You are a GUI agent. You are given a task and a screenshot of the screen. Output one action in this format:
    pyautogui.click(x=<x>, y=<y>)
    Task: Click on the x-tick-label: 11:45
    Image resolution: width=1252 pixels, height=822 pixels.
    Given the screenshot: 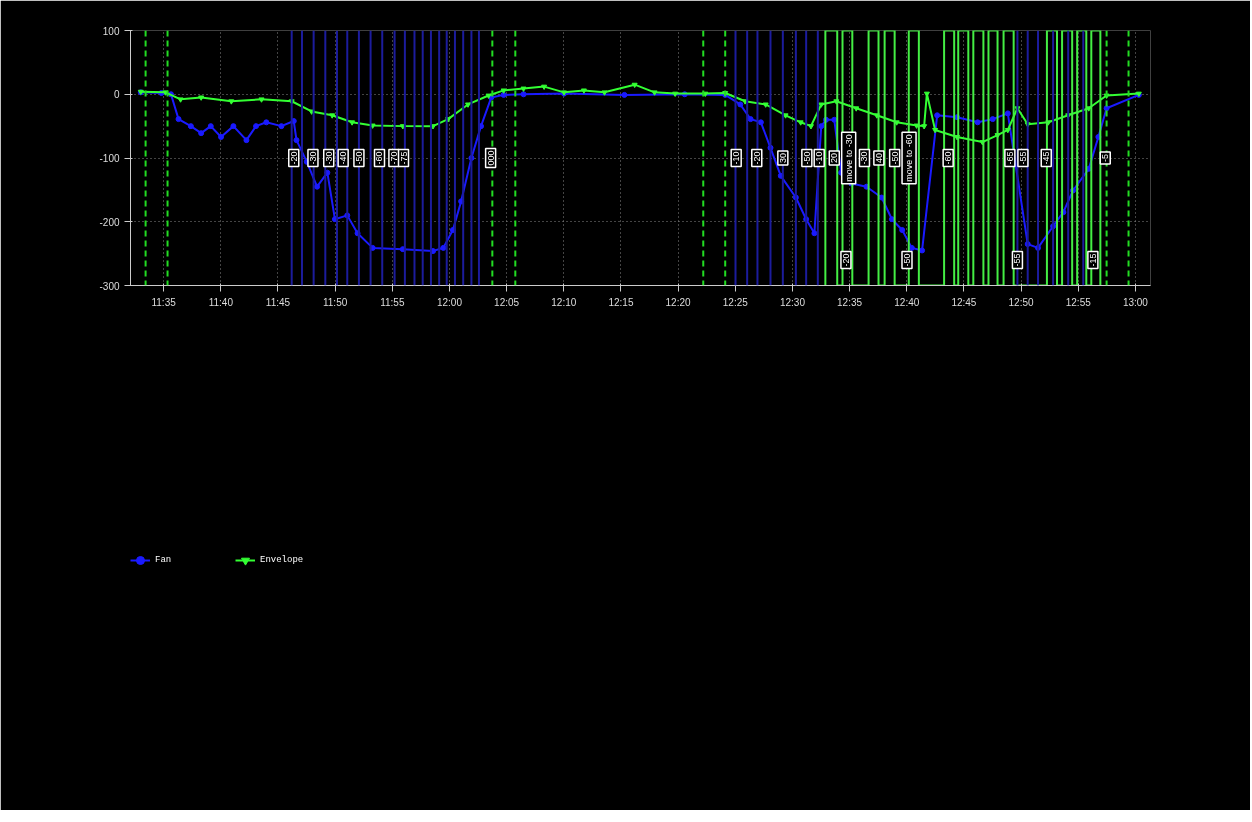 What is the action you would take?
    pyautogui.click(x=278, y=302)
    